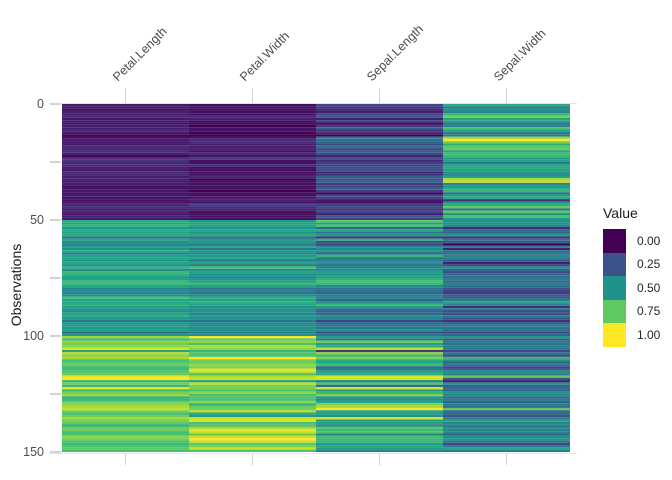 Image resolution: width=672 pixels, height=480 pixels. Describe the element at coordinates (16, 285) in the screenshot. I see `y-axis-title: Observations` at that location.